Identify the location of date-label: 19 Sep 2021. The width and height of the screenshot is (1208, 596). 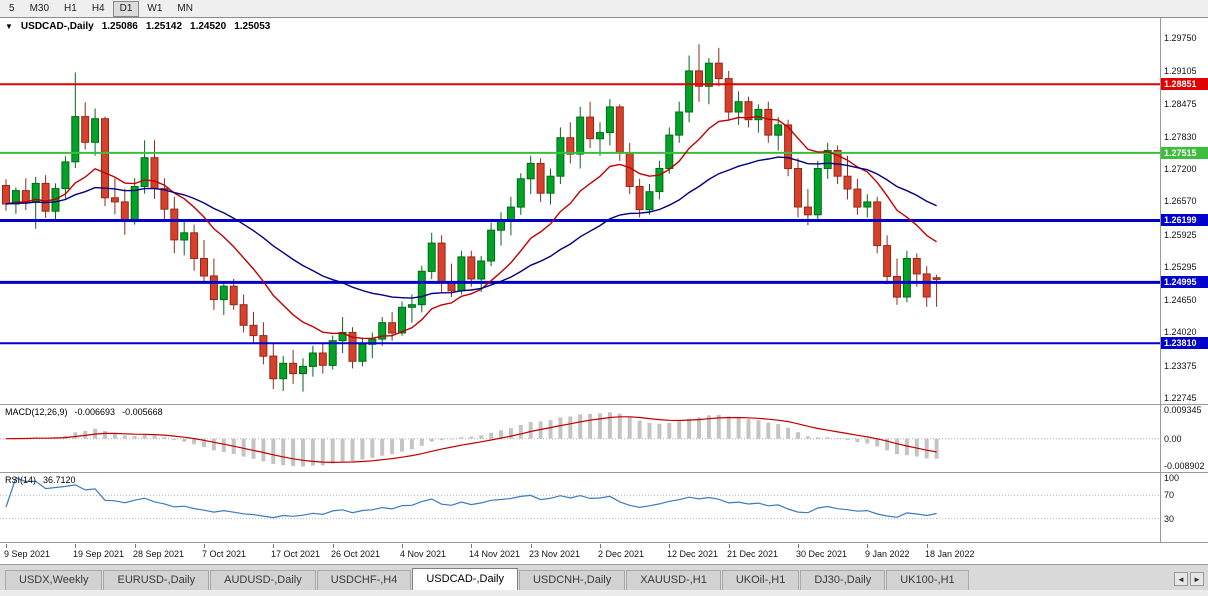
(99, 554).